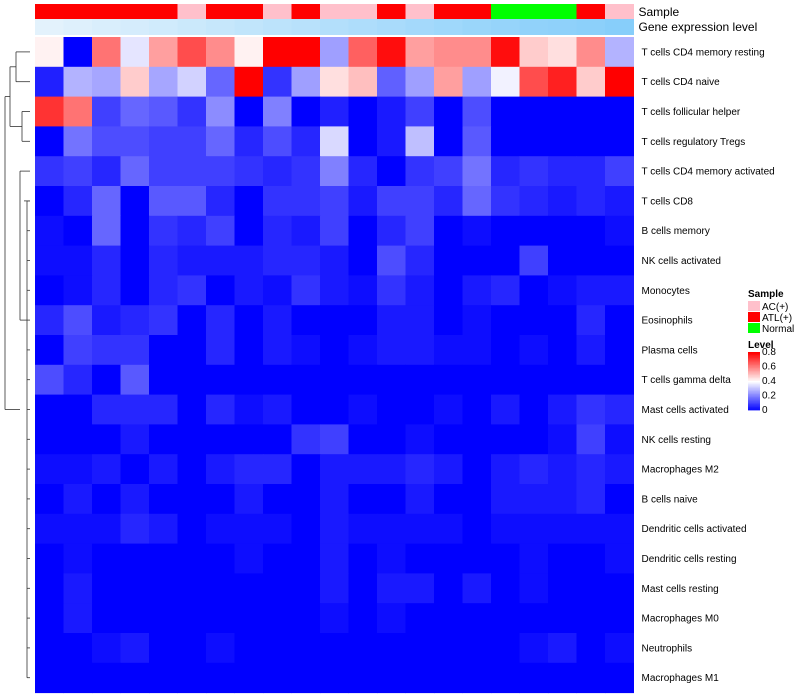 The image size is (800, 700). I want to click on row-label: T cells regulatory Tregs, so click(694, 142).